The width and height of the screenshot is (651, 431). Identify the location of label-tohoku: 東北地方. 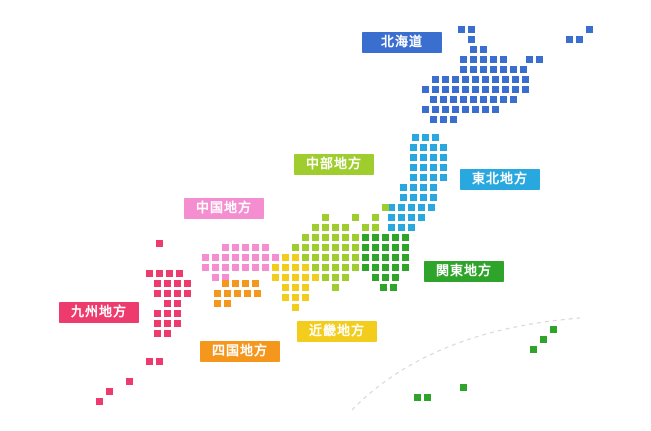
(500, 179).